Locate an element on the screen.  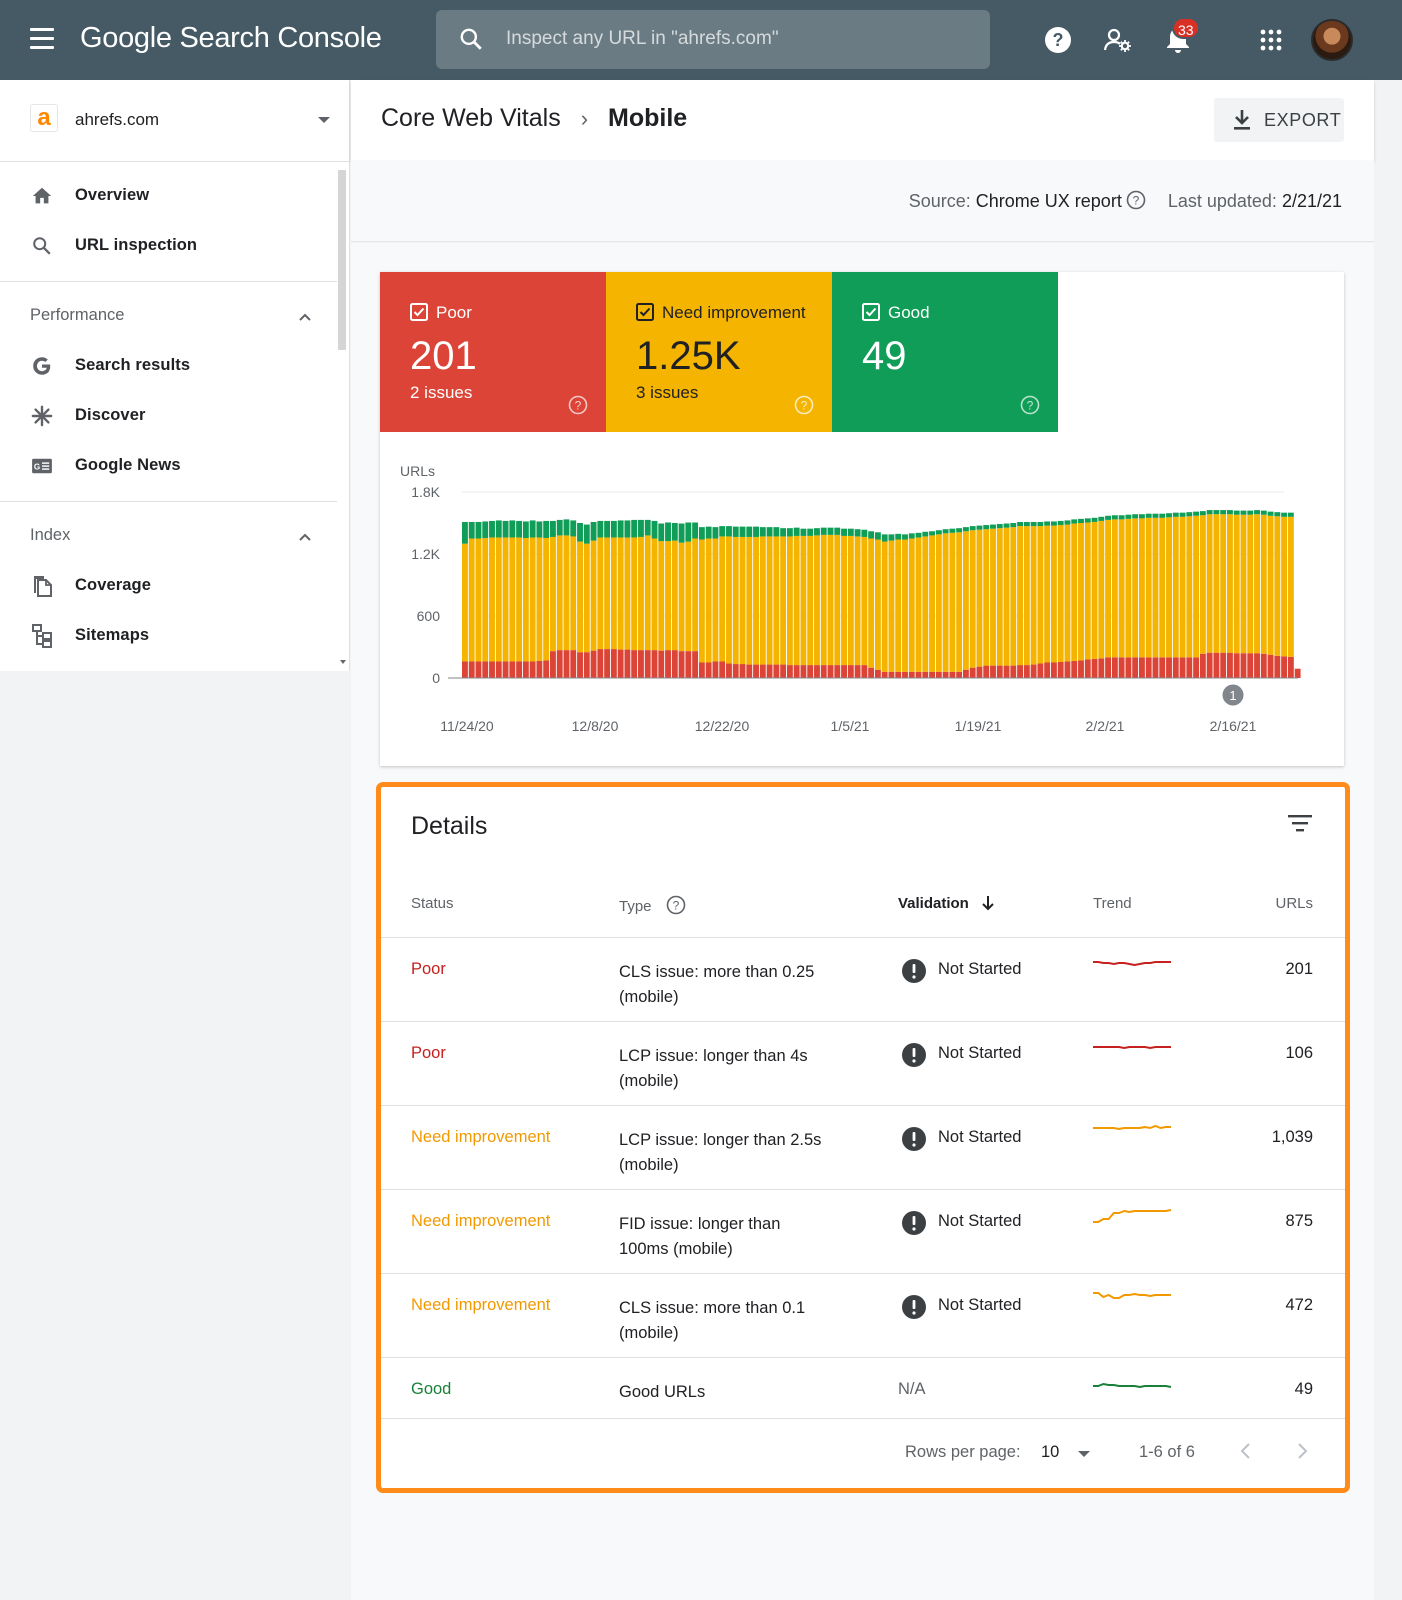
pagination: Rows per page: 10 1-6 of 6 is located at coordinates (863, 1445).